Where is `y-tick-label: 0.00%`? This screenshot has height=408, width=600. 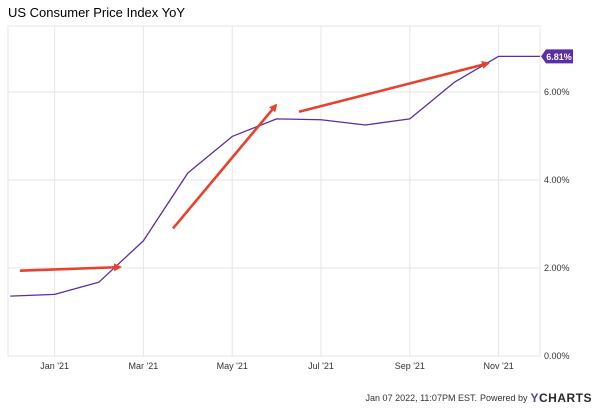
y-tick-label: 0.00% is located at coordinates (557, 356).